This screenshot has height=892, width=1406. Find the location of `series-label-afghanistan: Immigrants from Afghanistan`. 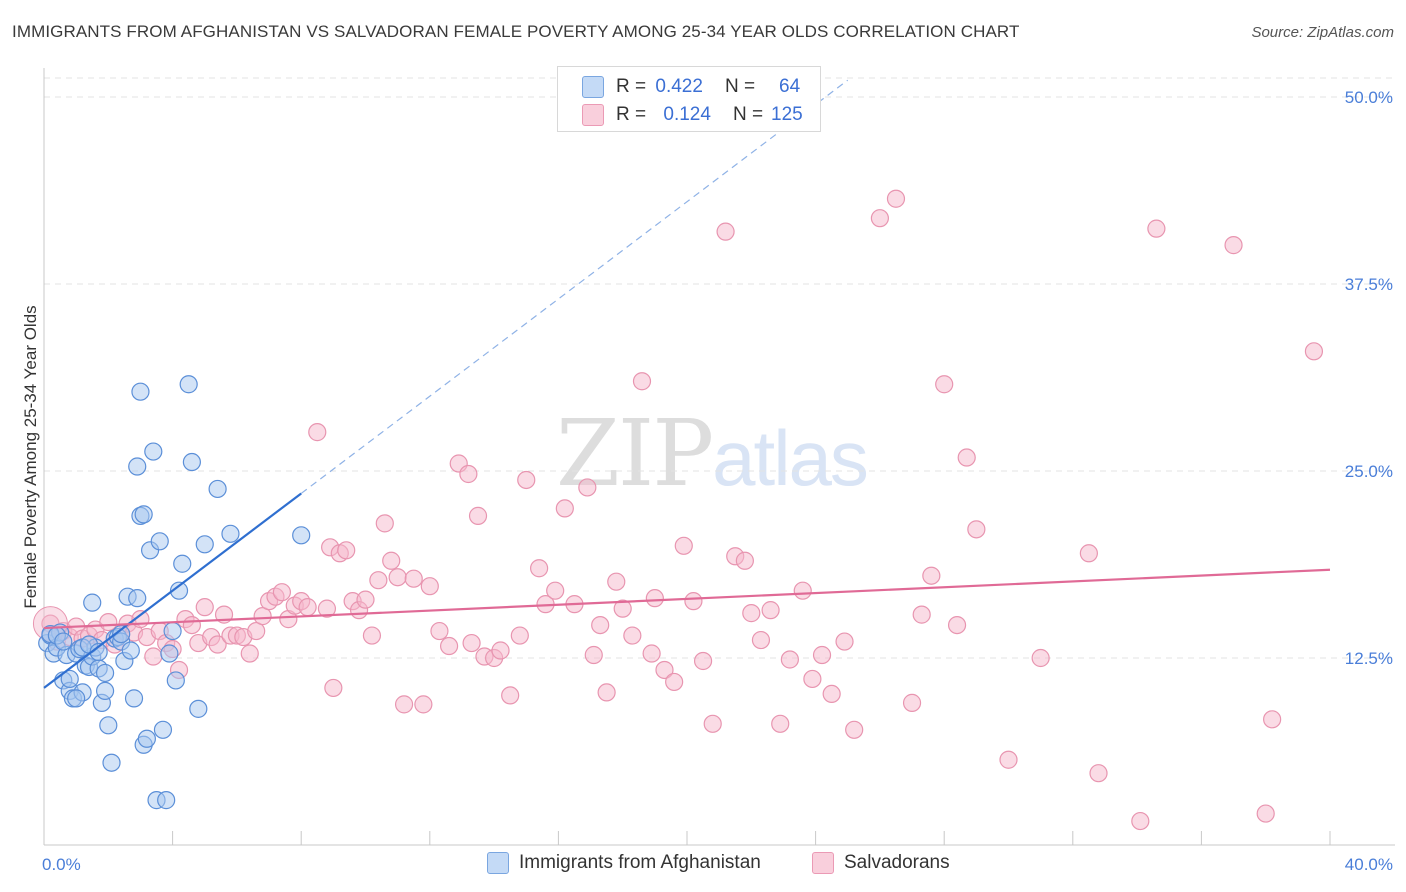

series-label-afghanistan: Immigrants from Afghanistan is located at coordinates (640, 862).